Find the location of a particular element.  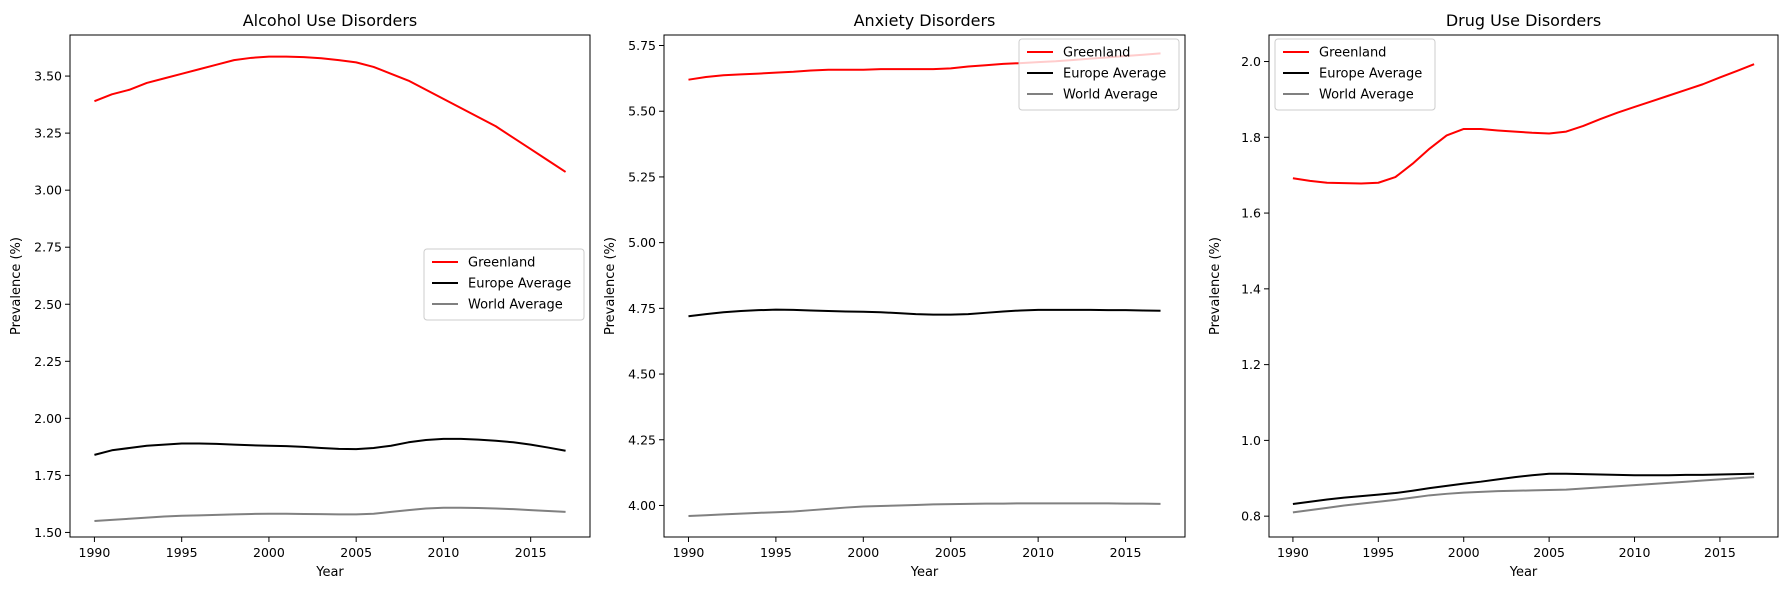

y-tick-label: 2.0 is located at coordinates (1251, 61).